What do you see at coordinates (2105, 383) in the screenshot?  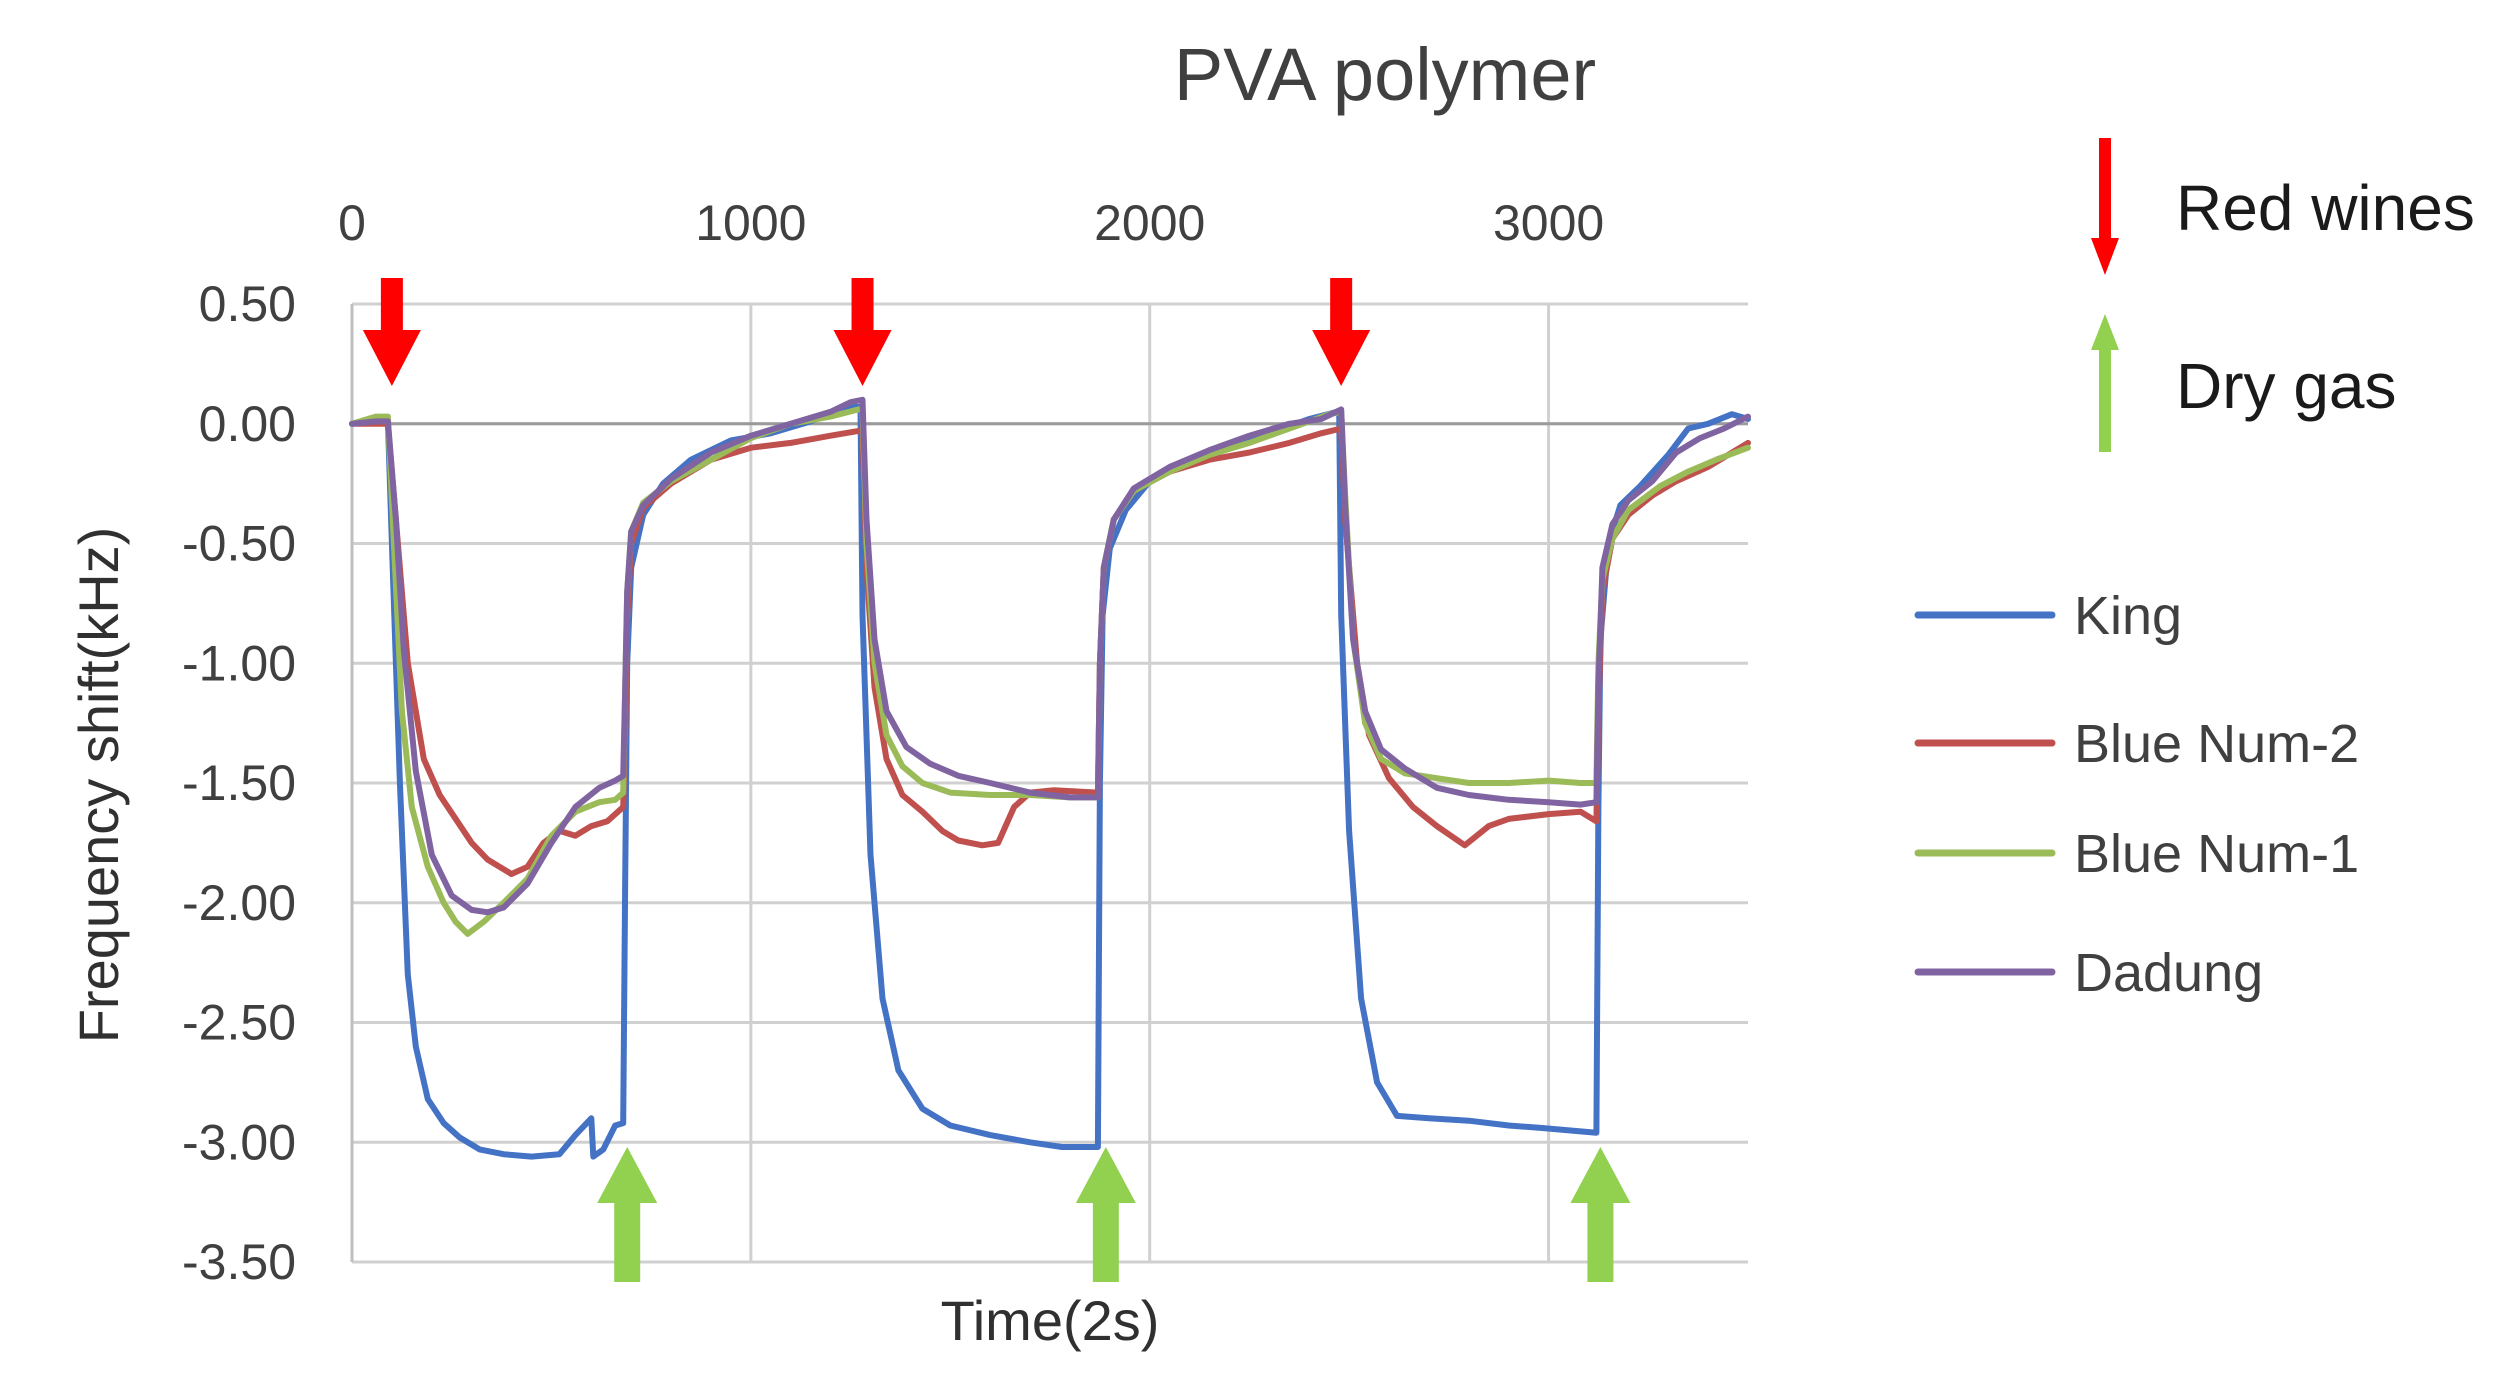 I see `dry-gas-legend-arrow` at bounding box center [2105, 383].